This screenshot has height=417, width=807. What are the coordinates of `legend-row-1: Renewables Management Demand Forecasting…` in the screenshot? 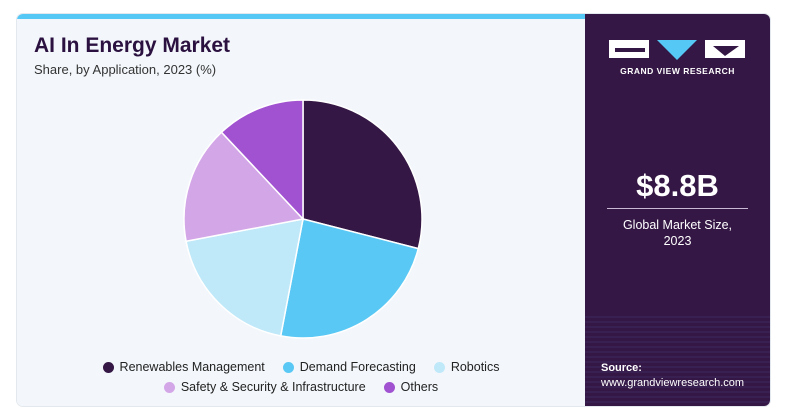 It's located at (301, 367).